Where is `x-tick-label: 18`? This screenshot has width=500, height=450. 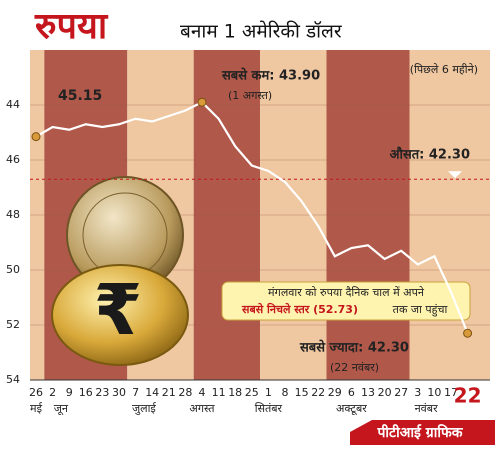 x-tick-label: 18 is located at coordinates (235, 392).